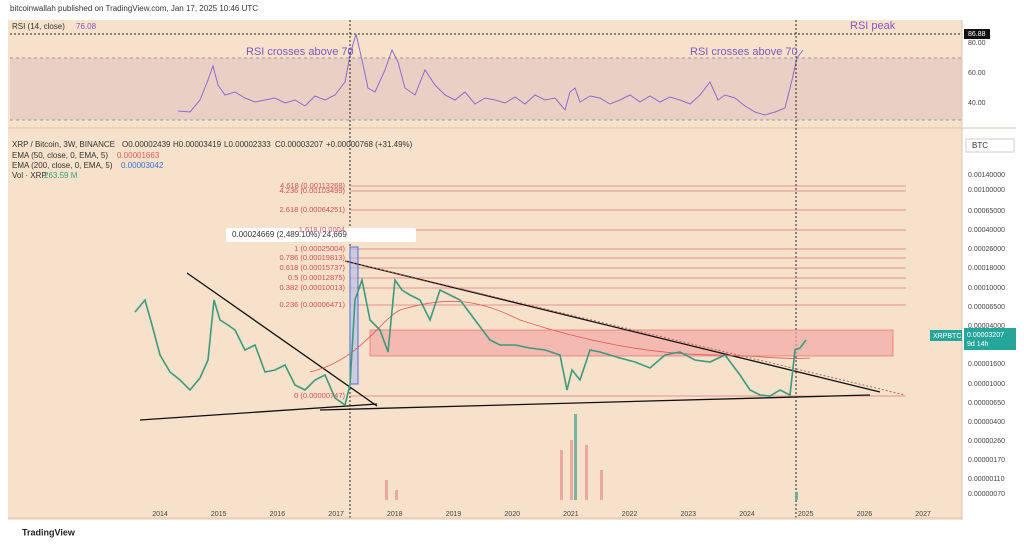  Describe the element at coordinates (986, 422) in the screenshot. I see `price-axis-label: 0.00000400` at that location.